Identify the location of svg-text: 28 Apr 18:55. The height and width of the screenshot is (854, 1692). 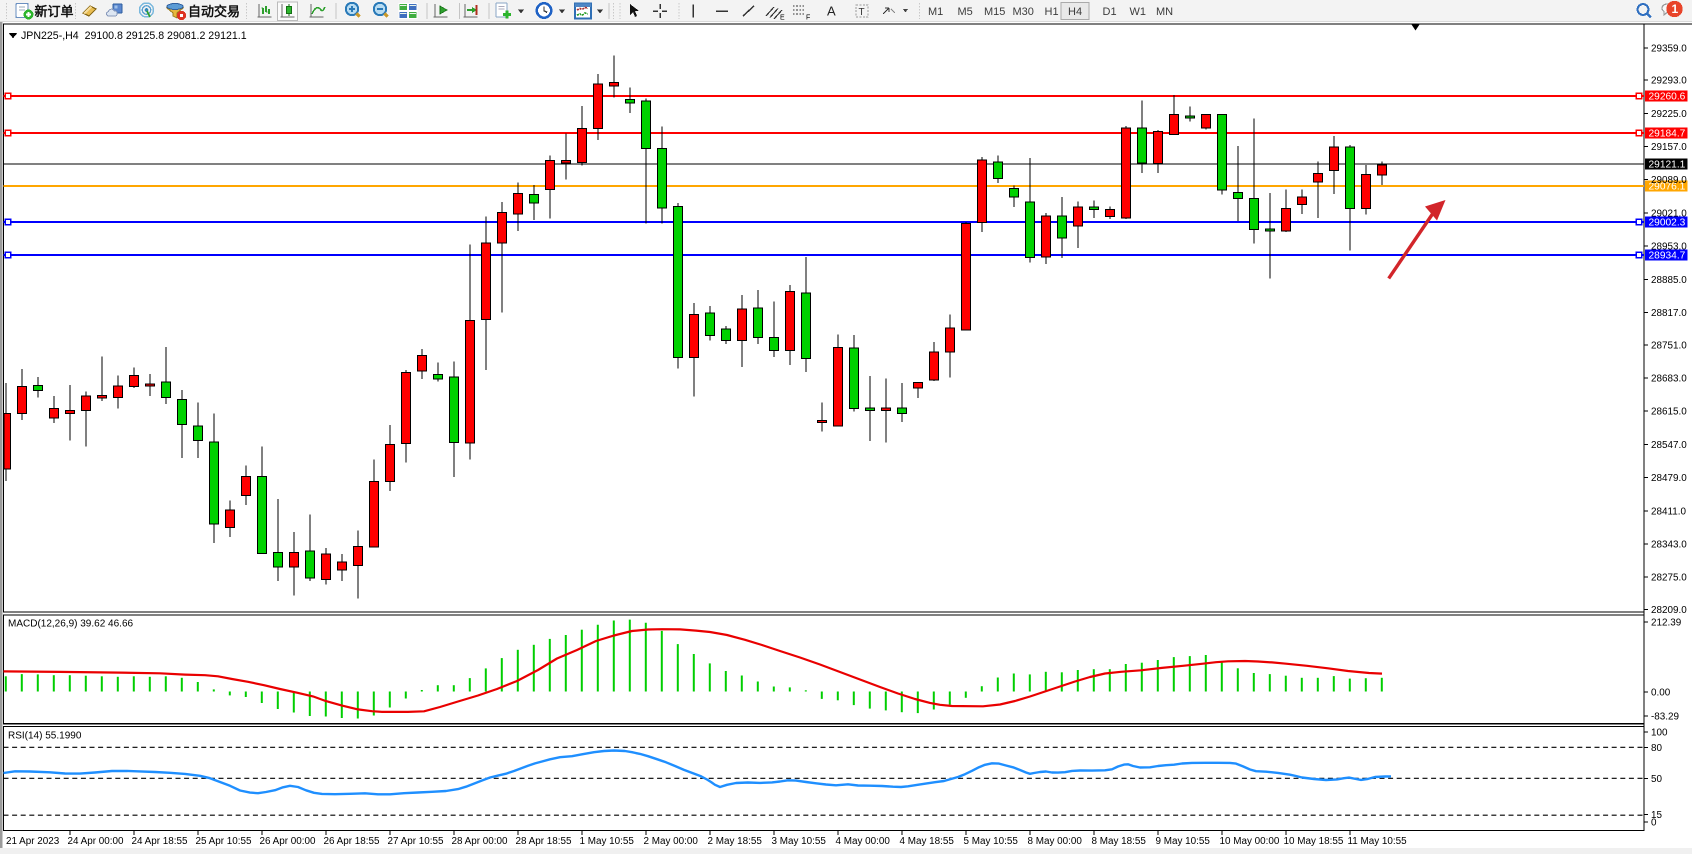
(544, 841).